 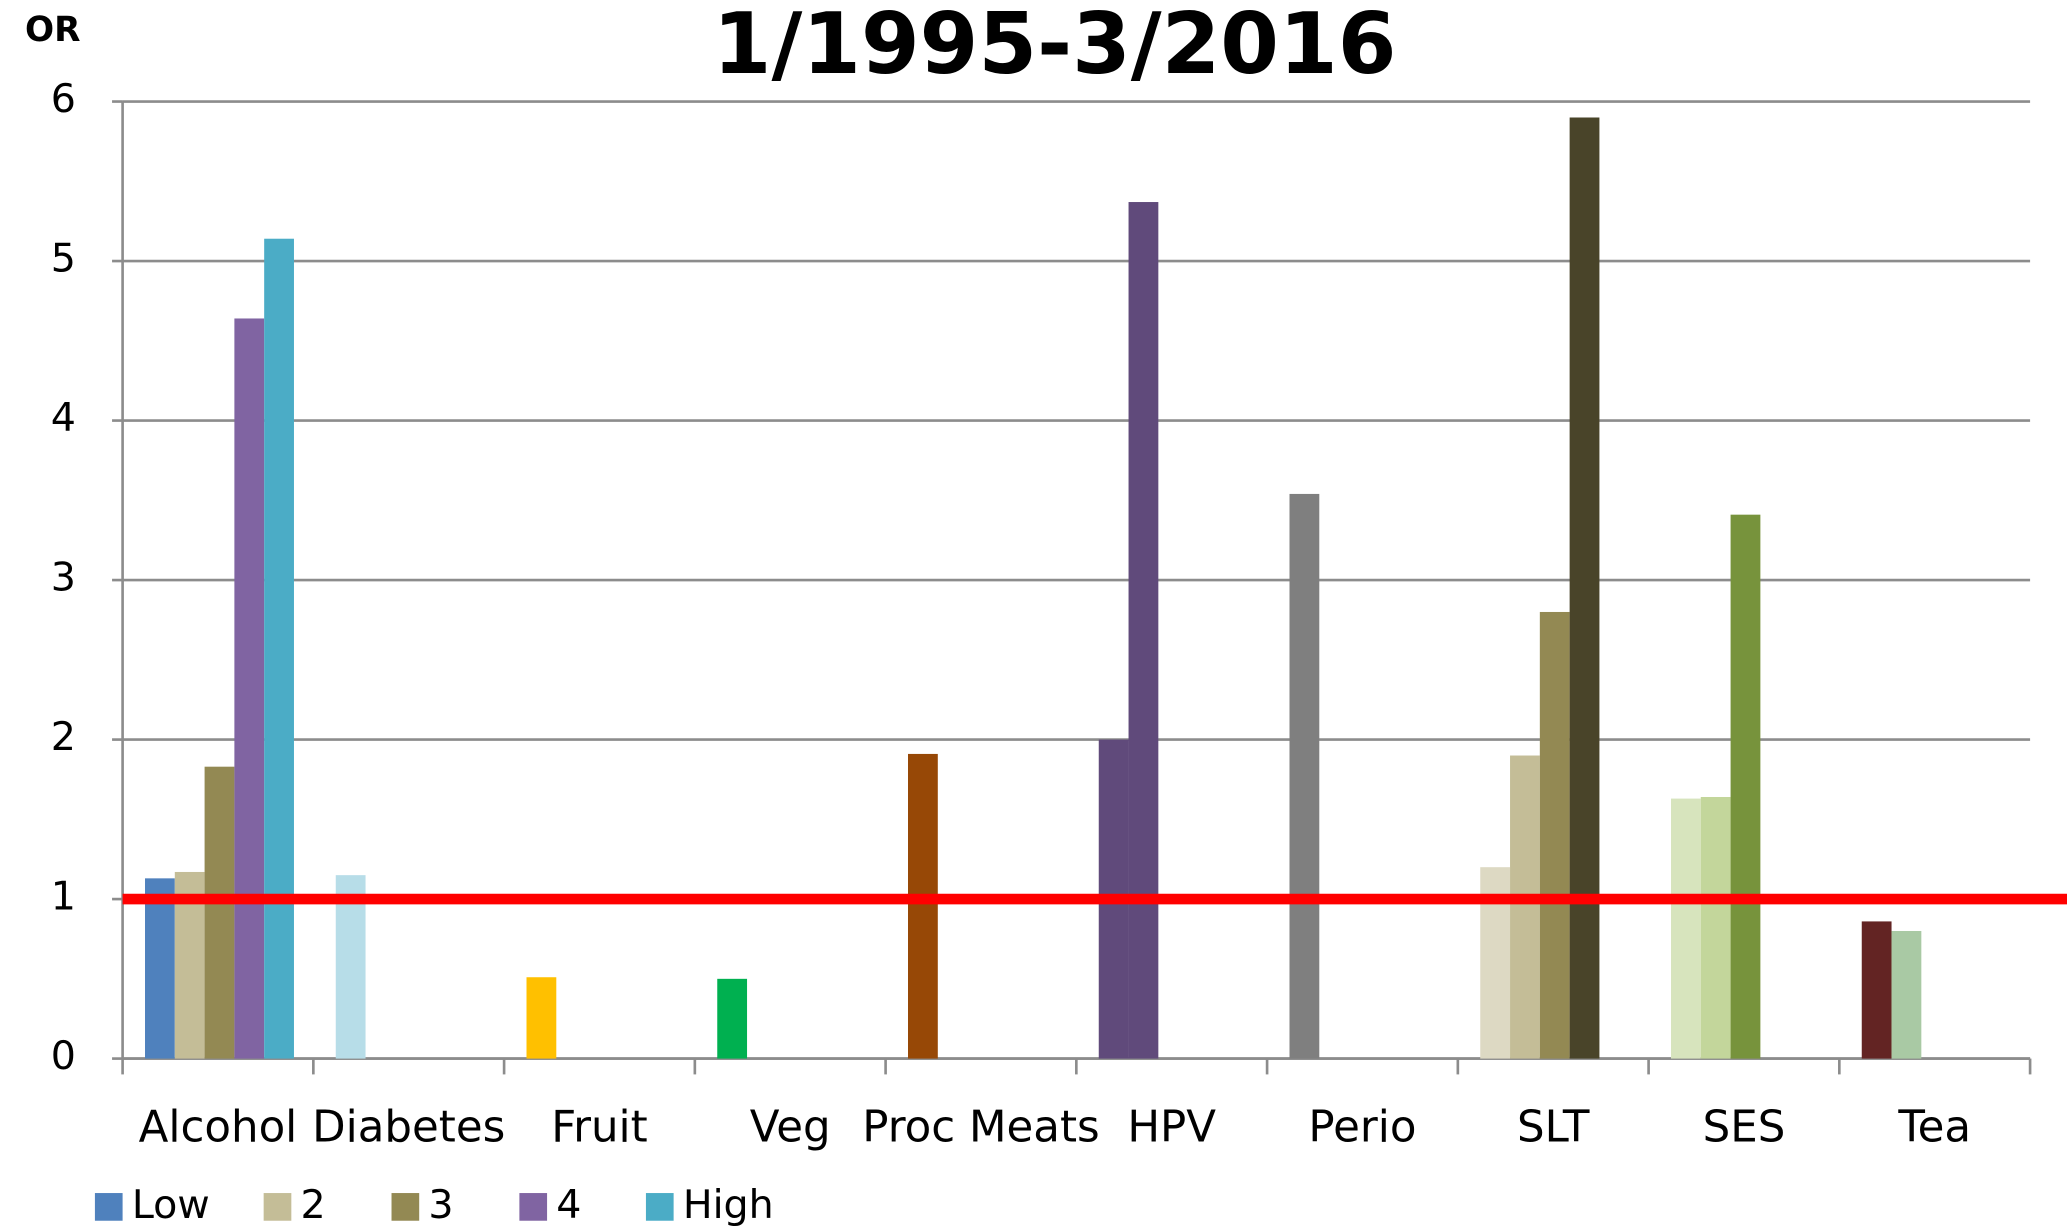 I want to click on y-tick-label: 6, so click(x=63, y=99).